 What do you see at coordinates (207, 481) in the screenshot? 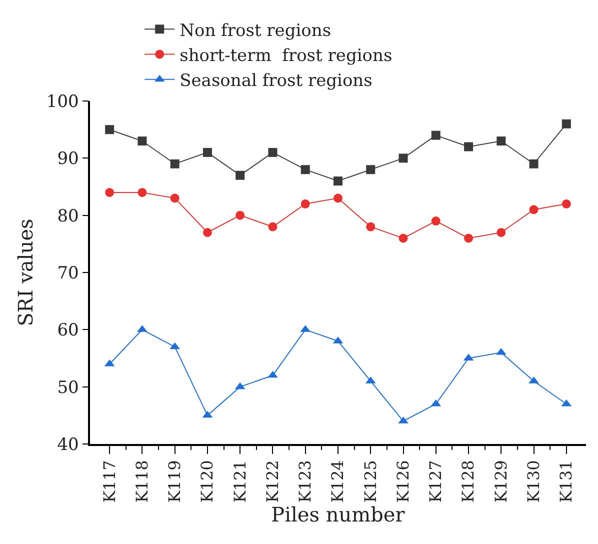
I see `x-tick-label: K120` at bounding box center [207, 481].